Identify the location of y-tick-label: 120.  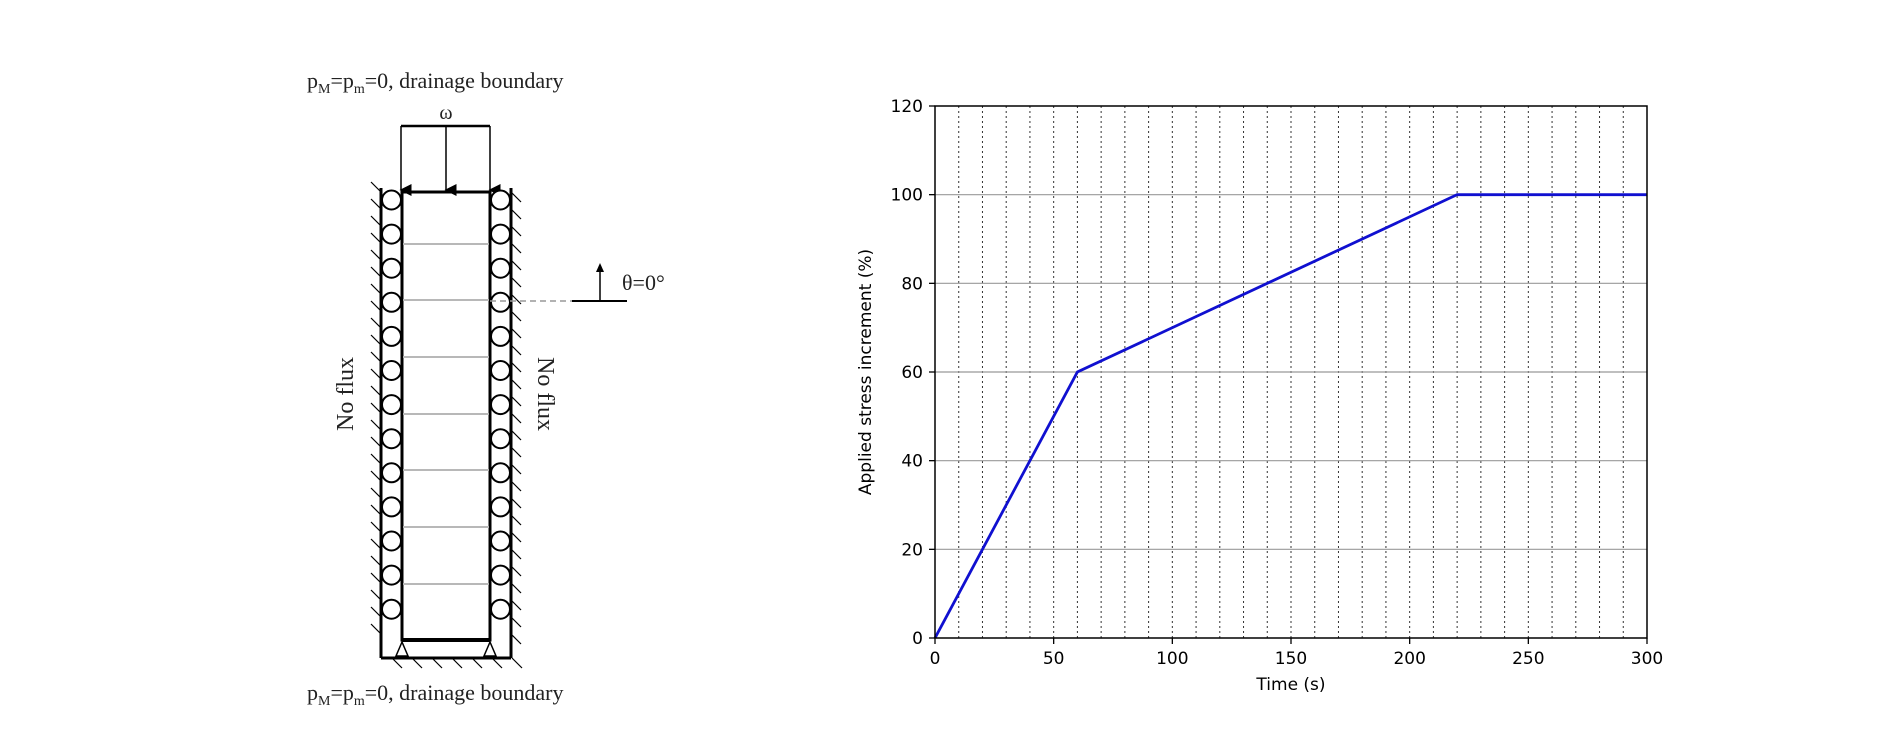
(907, 107).